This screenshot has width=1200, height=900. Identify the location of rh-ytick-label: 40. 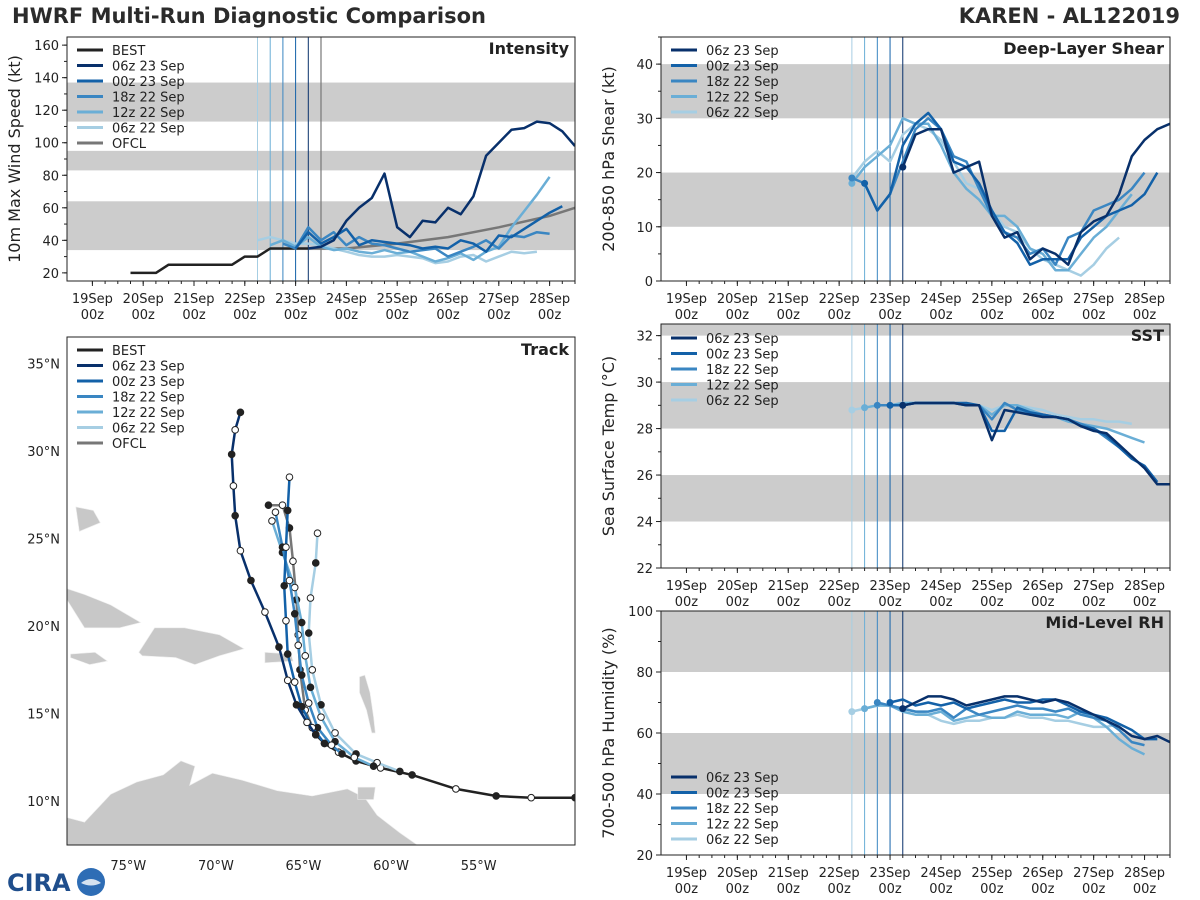
(644, 795).